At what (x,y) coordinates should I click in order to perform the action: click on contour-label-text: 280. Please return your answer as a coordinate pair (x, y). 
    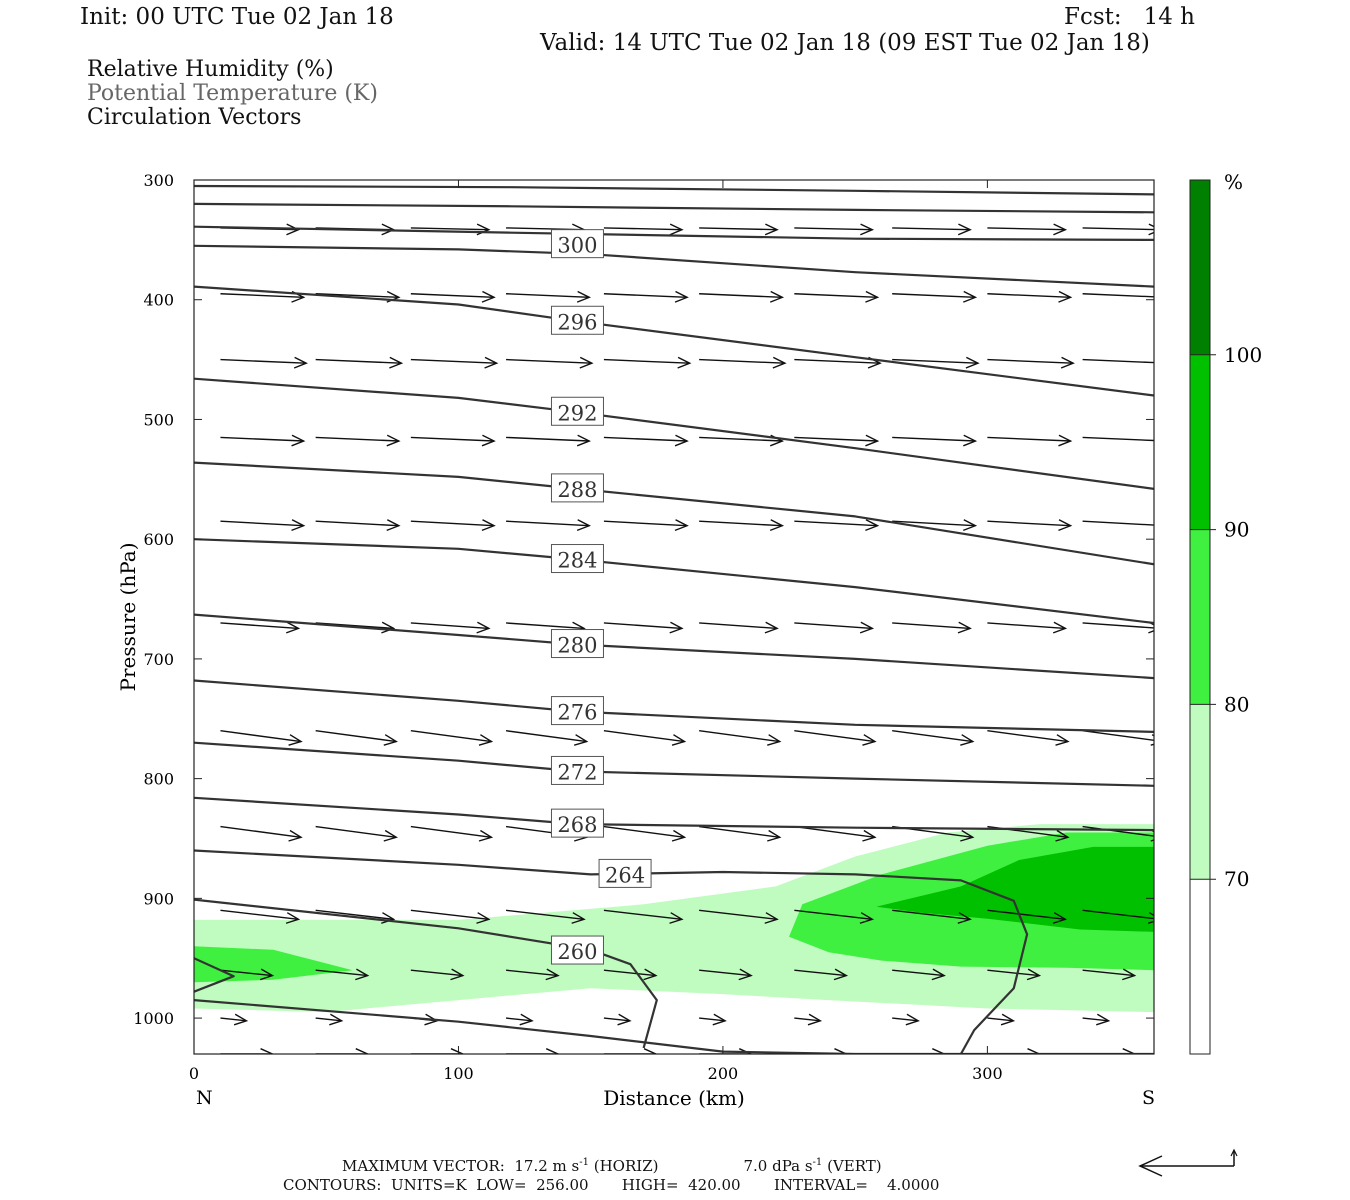
    Looking at the image, I should click on (577, 646).